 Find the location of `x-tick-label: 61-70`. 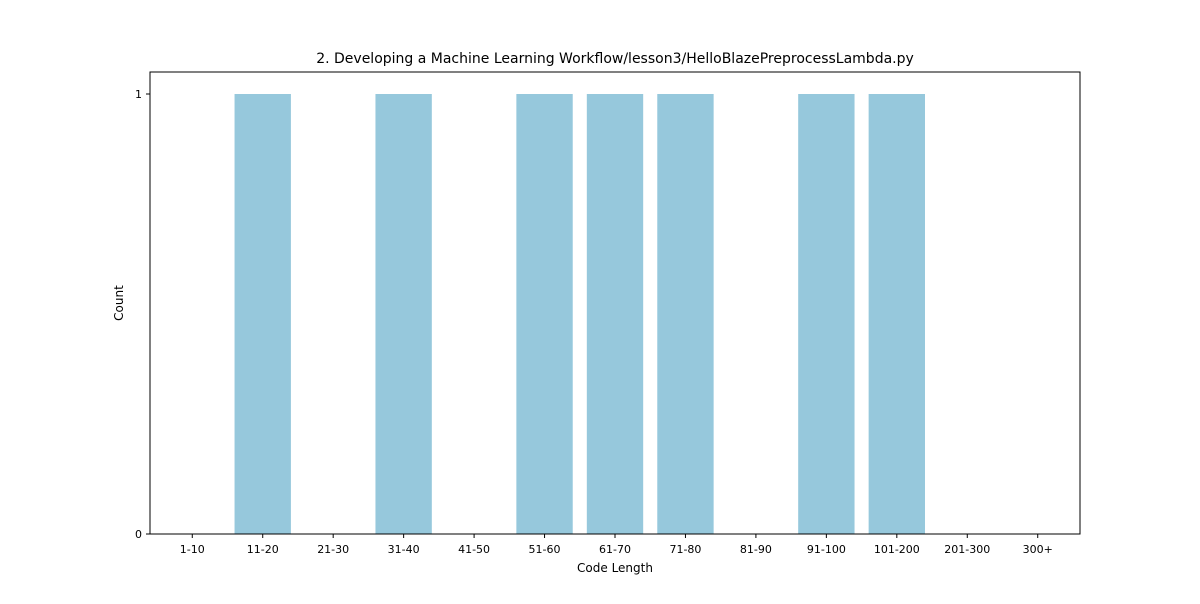

x-tick-label: 61-70 is located at coordinates (615, 549).